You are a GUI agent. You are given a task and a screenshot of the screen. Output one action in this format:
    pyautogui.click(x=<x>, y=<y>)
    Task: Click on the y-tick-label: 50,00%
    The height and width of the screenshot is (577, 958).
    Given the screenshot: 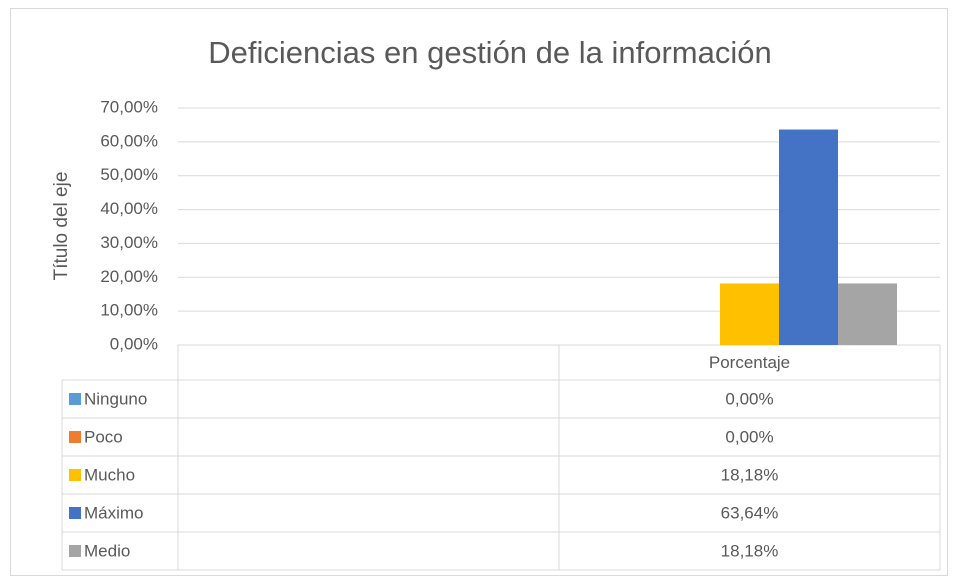 What is the action you would take?
    pyautogui.click(x=129, y=174)
    